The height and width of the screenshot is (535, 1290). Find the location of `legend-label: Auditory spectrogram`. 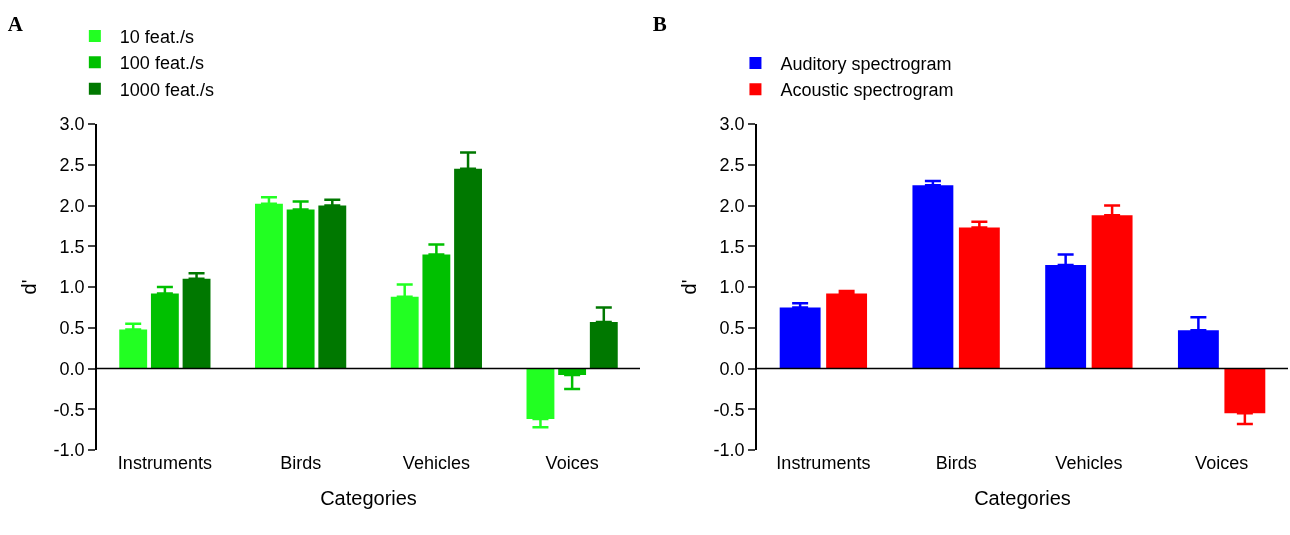

legend-label: Auditory spectrogram is located at coordinates (866, 63).